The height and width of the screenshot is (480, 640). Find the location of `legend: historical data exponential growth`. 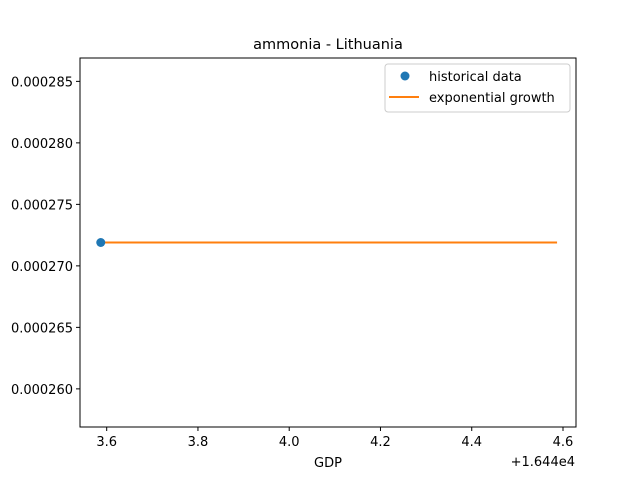

legend: historical data exponential growth is located at coordinates (477, 88).